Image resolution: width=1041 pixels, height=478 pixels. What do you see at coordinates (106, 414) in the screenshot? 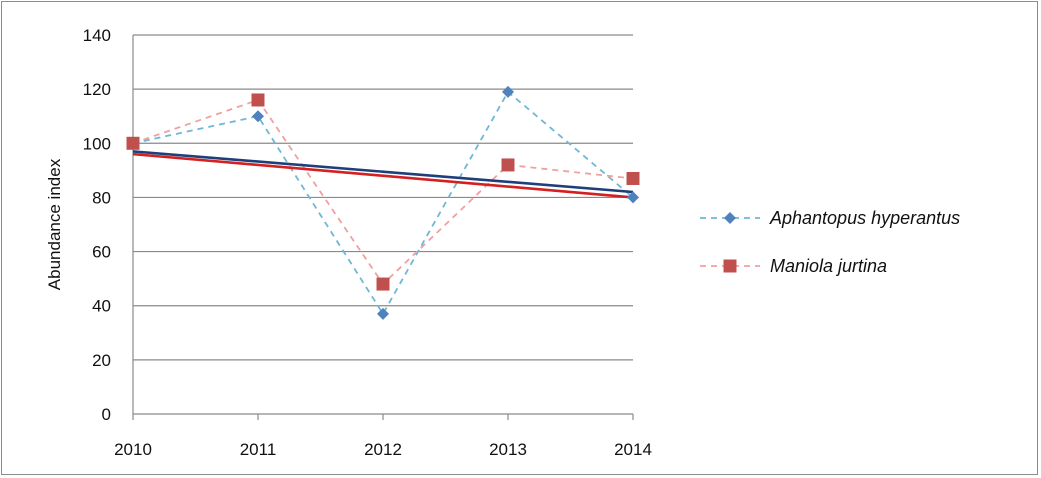
I see `y-tick-label-0: 0` at bounding box center [106, 414].